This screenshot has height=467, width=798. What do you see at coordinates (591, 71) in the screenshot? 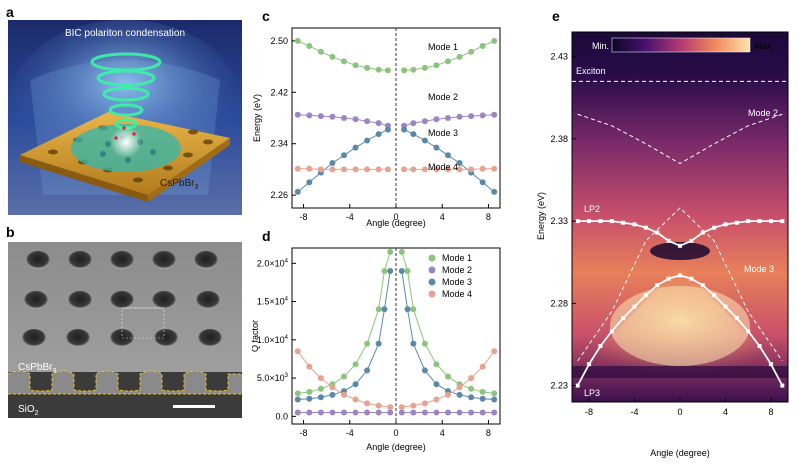
I see `label-exciton: Exciton` at bounding box center [591, 71].